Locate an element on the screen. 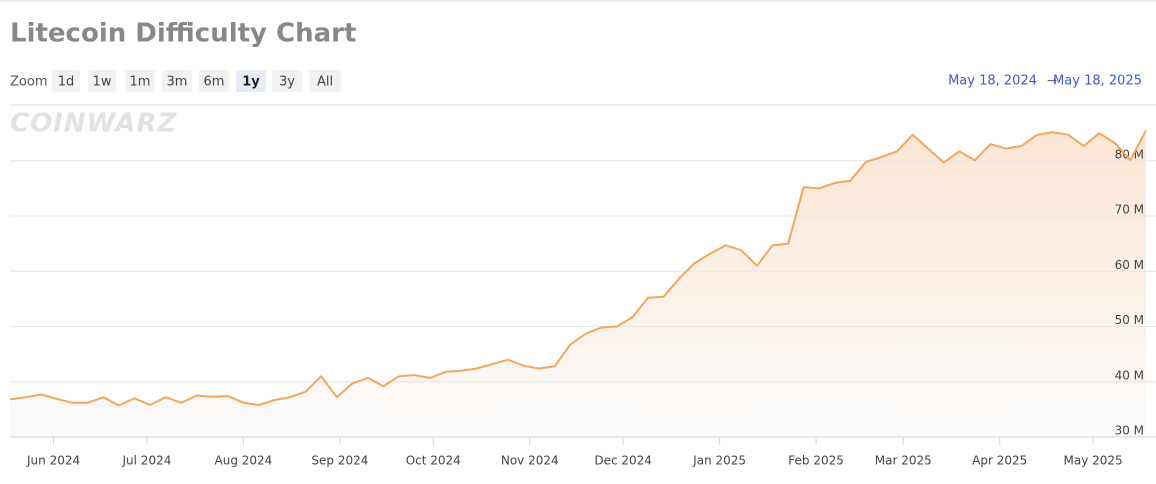 This screenshot has width=1156, height=484. zoom-button-label: 1d is located at coordinates (66, 82).